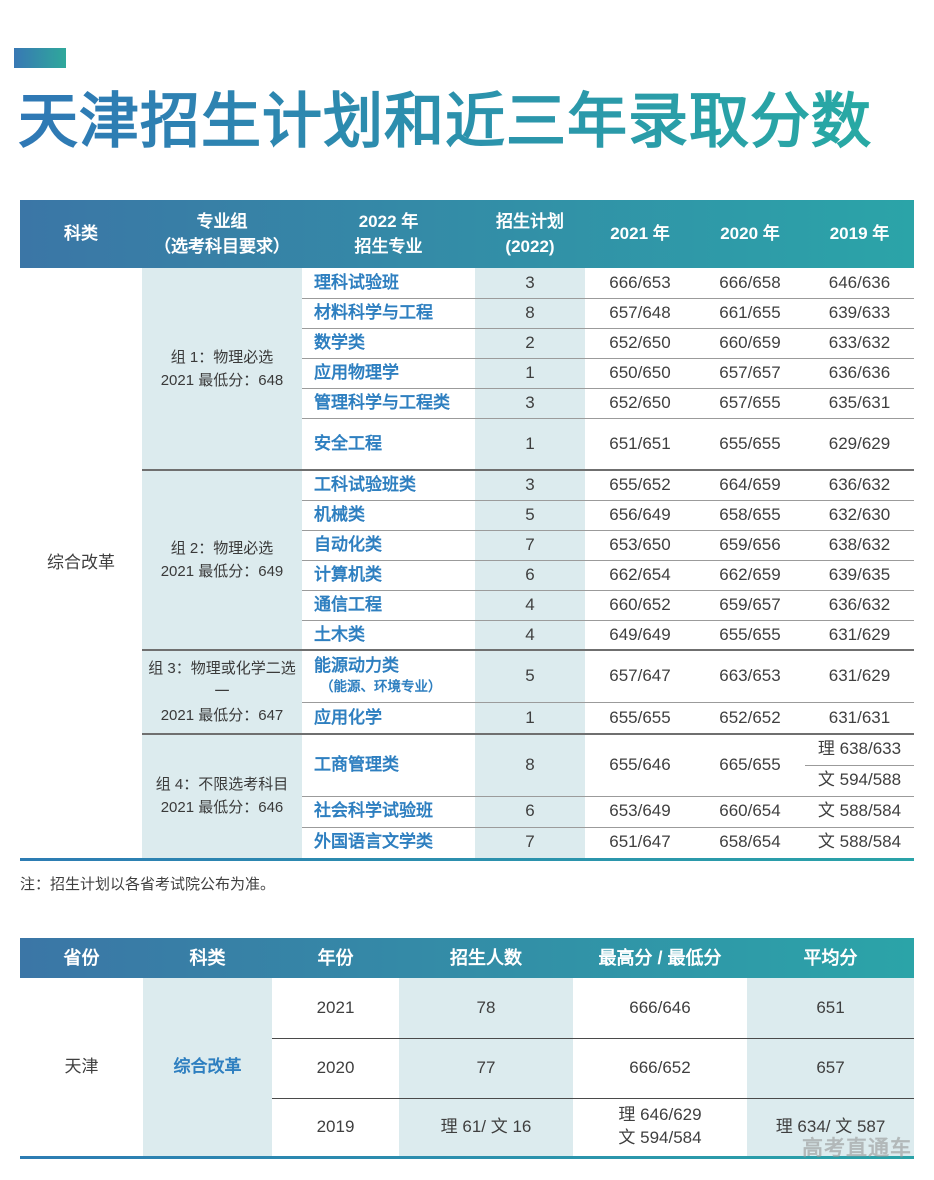 The height and width of the screenshot is (1180, 934). Describe the element at coordinates (750, 811) in the screenshot. I see `score-2020: 660/654` at that location.